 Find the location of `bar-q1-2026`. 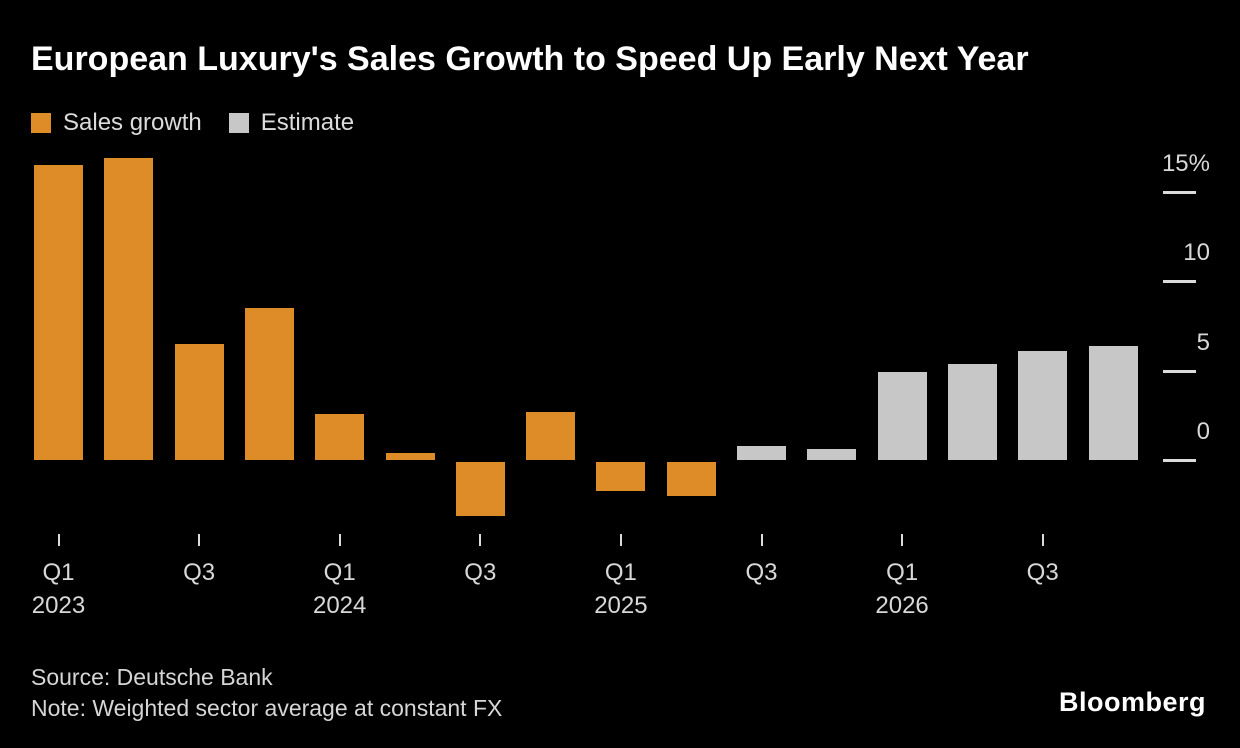

bar-q1-2026 is located at coordinates (902, 416).